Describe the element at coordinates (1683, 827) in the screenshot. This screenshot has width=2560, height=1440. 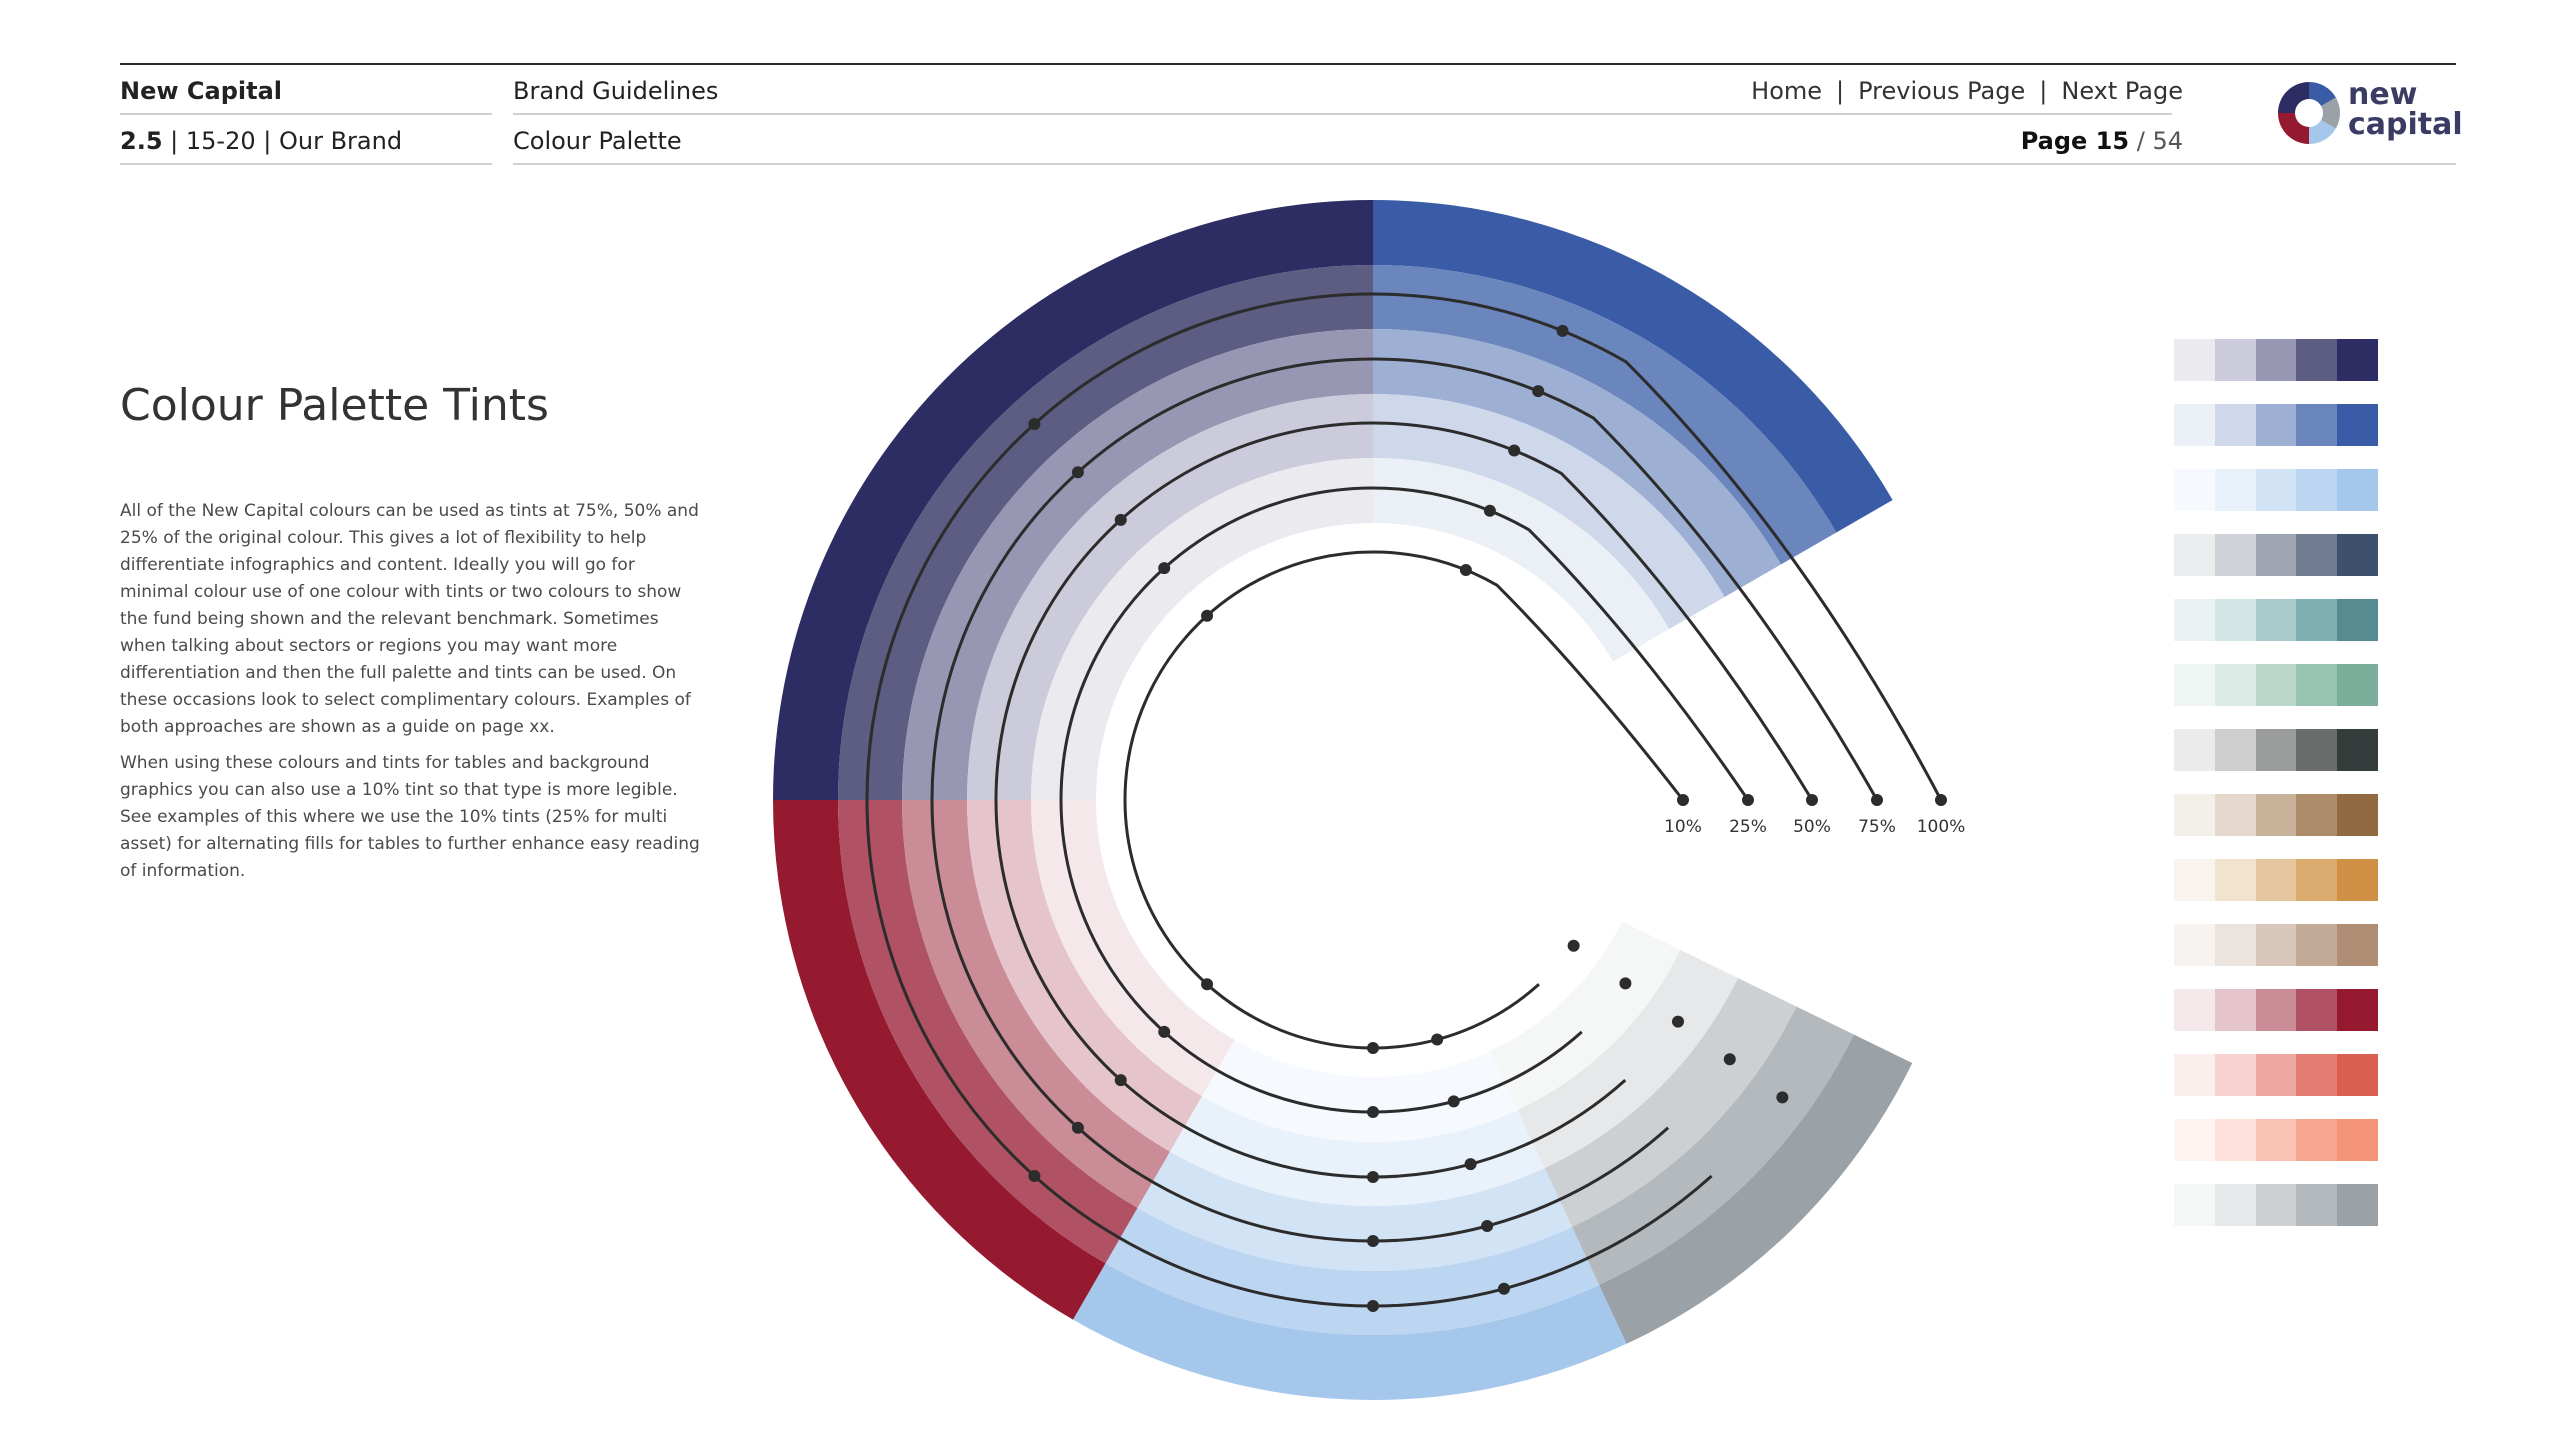
I see `tint-label: 10%` at that location.